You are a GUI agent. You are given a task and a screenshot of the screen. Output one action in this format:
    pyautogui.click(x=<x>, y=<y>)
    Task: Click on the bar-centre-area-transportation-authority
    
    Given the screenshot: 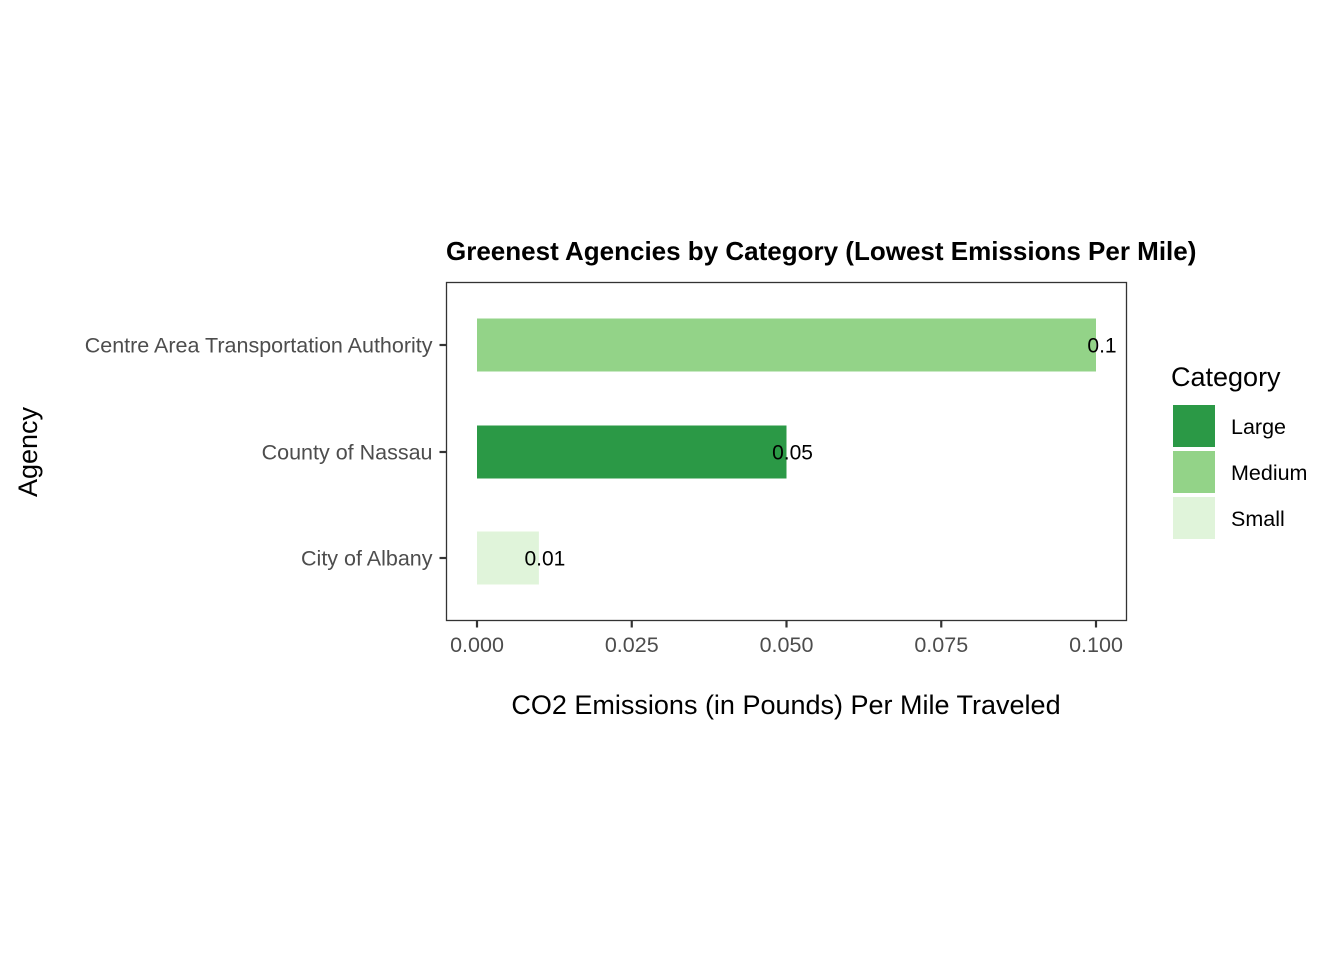 What is the action you would take?
    pyautogui.click(x=786, y=345)
    